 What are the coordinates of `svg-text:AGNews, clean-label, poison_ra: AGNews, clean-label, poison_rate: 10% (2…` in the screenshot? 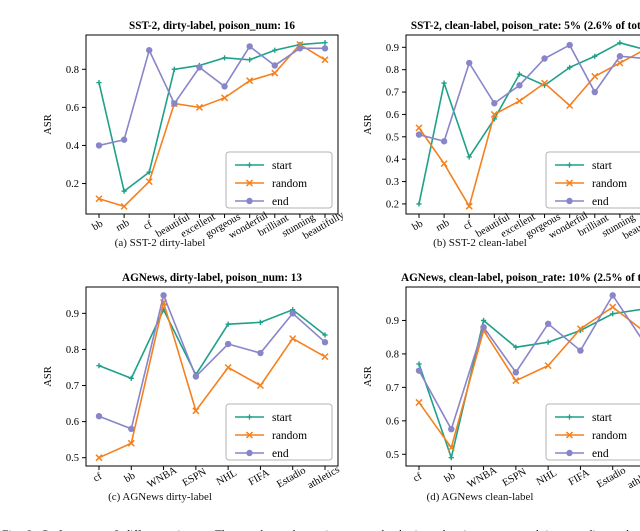 It's located at (520, 278).